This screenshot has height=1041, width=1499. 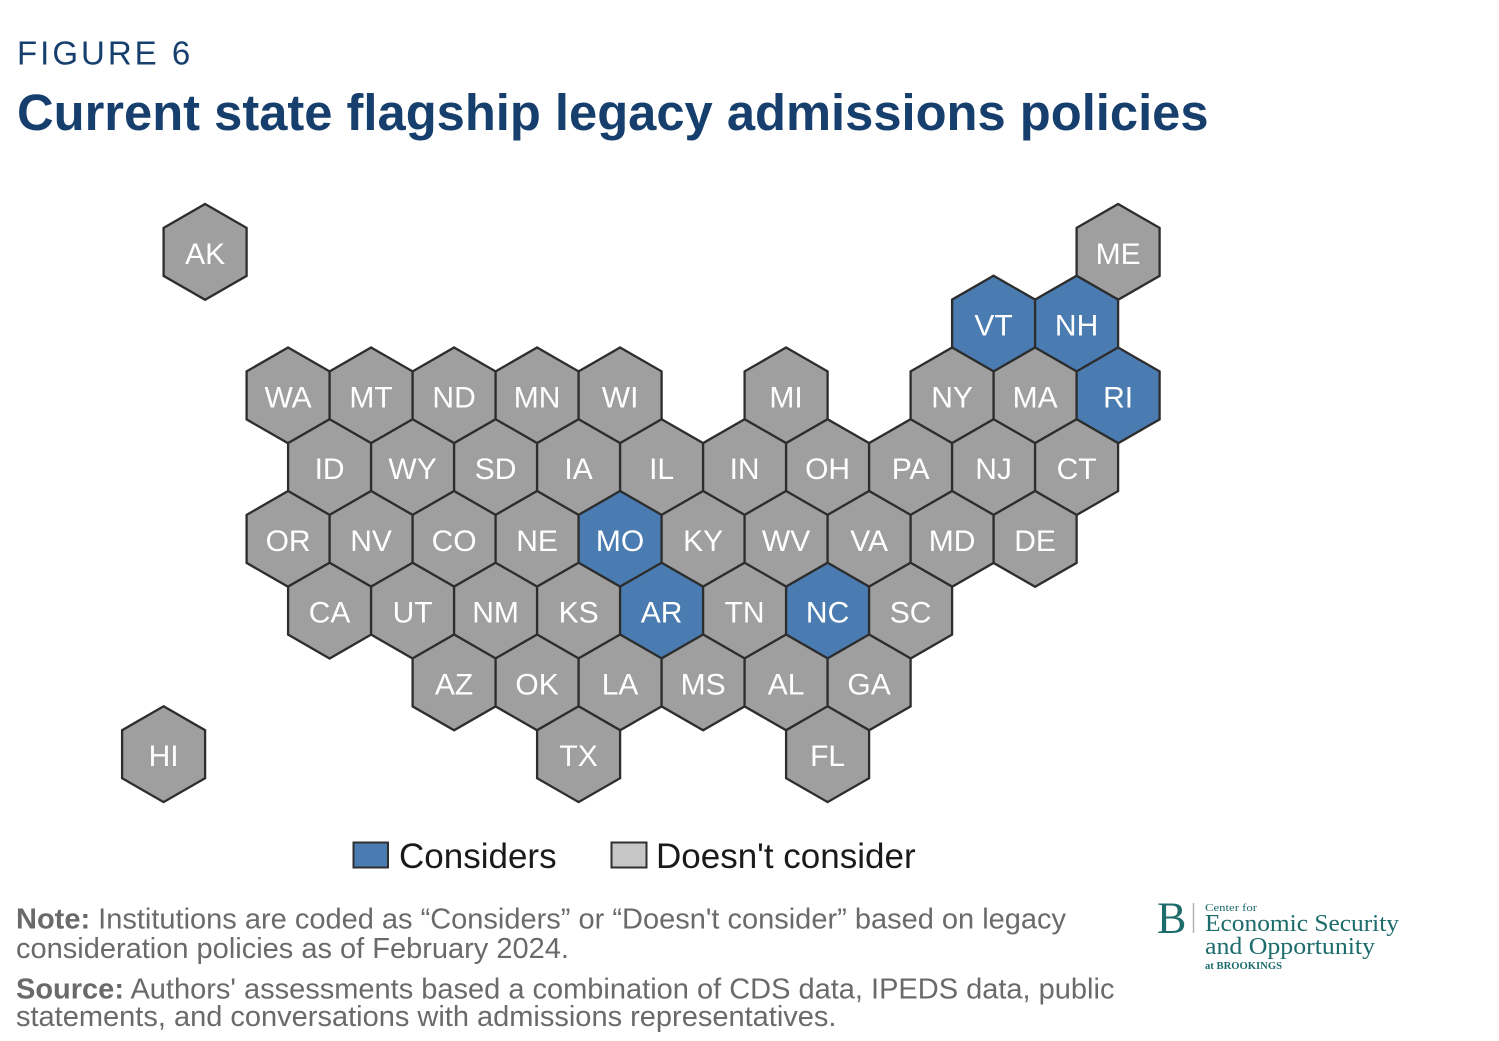 I want to click on svg-text: MA, so click(x=1035, y=397).